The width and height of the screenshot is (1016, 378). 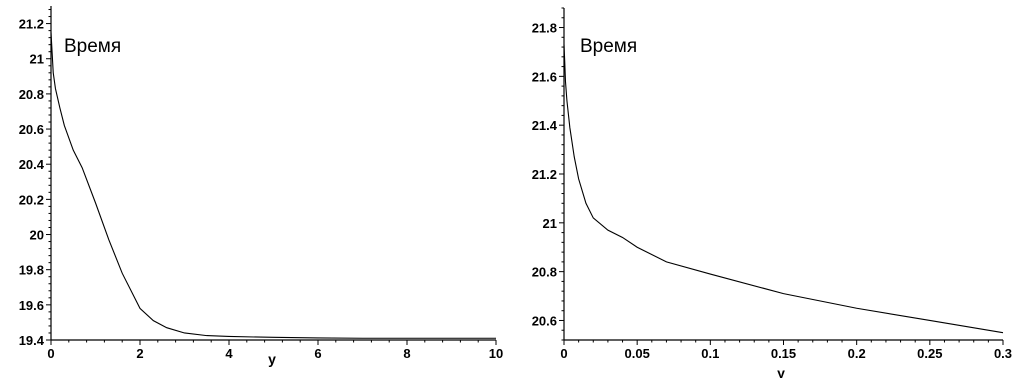 What do you see at coordinates (637, 353) in the screenshot?
I see `x-tick-label: 0.05` at bounding box center [637, 353].